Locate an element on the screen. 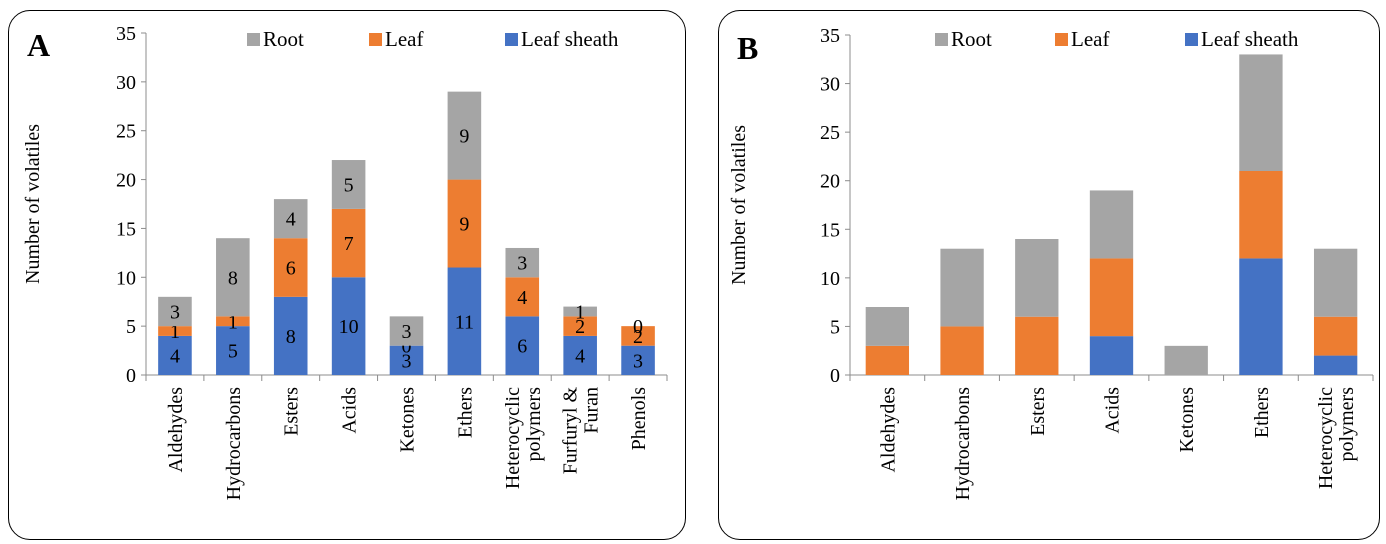 The height and width of the screenshot is (544, 1386). x-tick-label-line-a: Phenols is located at coordinates (639, 419).